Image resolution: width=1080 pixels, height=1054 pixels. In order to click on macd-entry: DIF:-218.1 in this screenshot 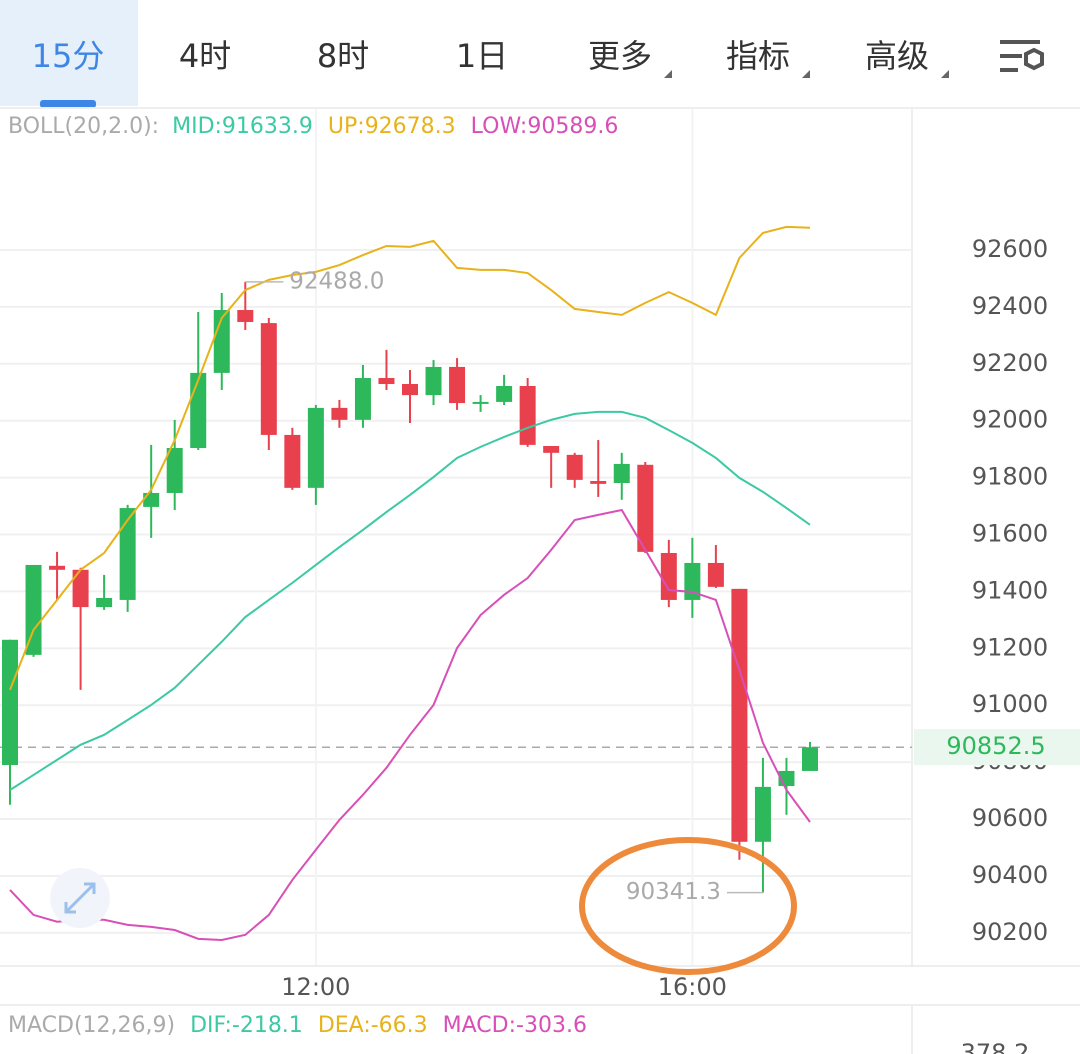, I will do `click(246, 1025)`.